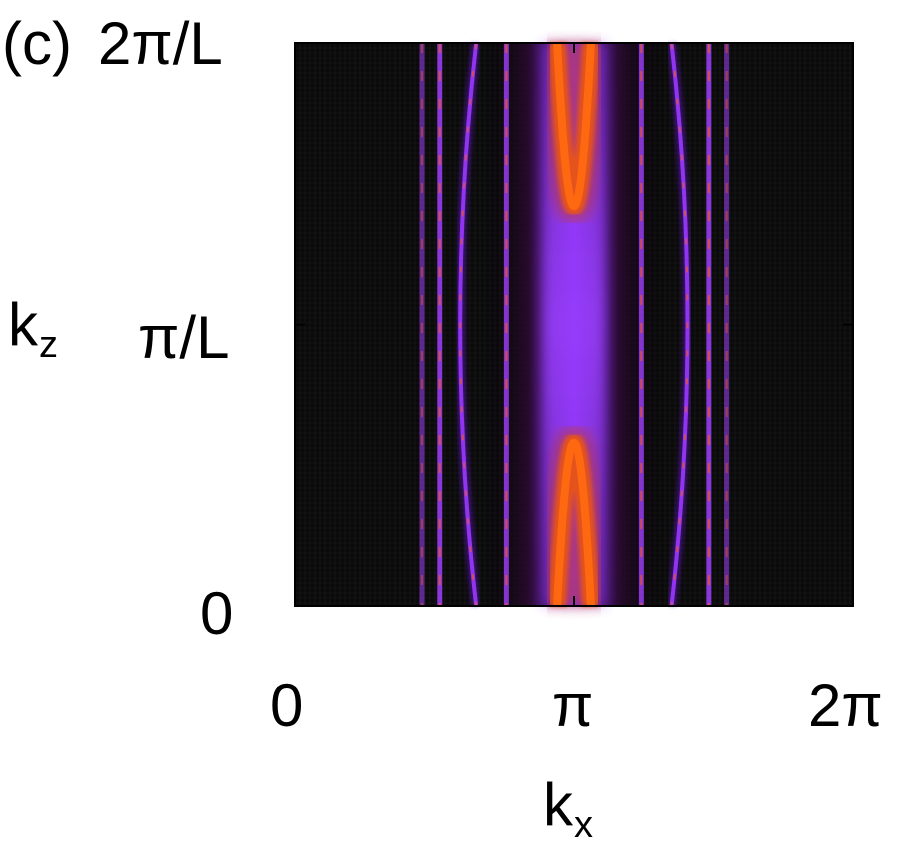  Describe the element at coordinates (23, 324) in the screenshot. I see `y-axis-label-main: k` at that location.